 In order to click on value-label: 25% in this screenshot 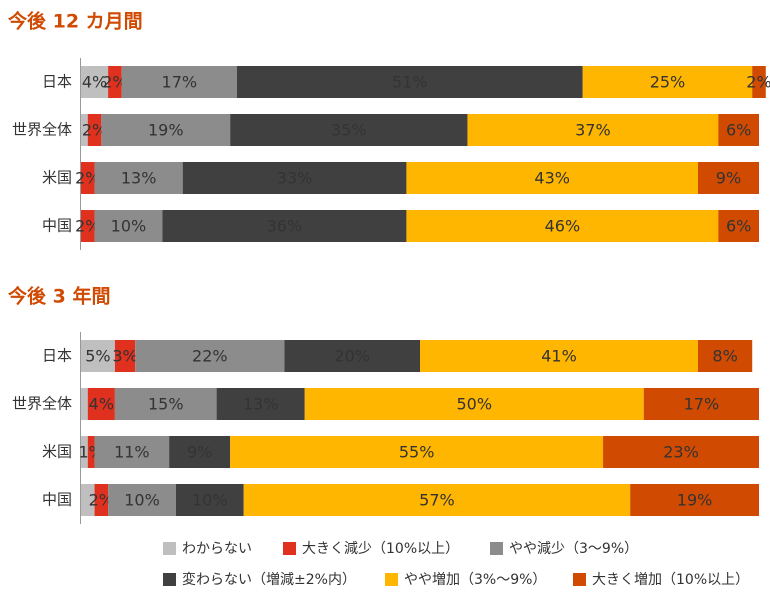, I will do `click(668, 82)`.